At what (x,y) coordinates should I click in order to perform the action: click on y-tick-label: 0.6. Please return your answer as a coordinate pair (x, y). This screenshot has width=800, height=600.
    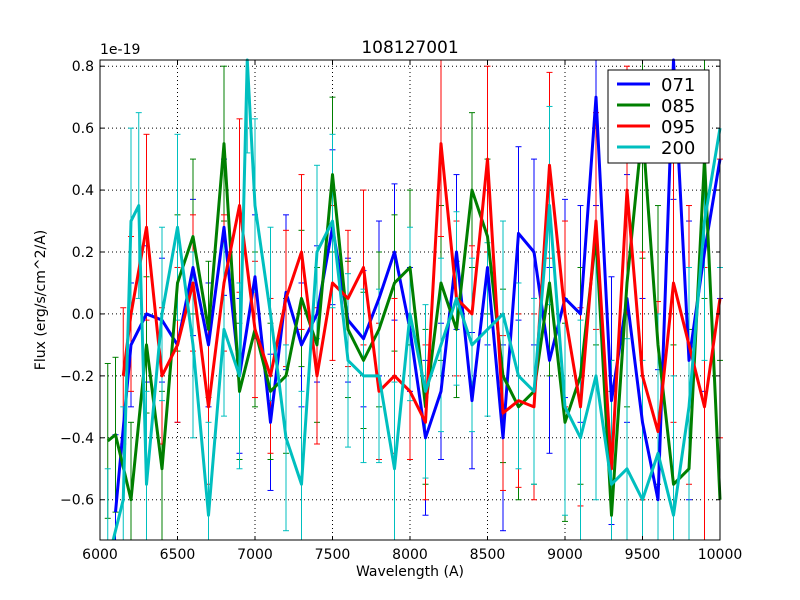
    Looking at the image, I should click on (83, 129).